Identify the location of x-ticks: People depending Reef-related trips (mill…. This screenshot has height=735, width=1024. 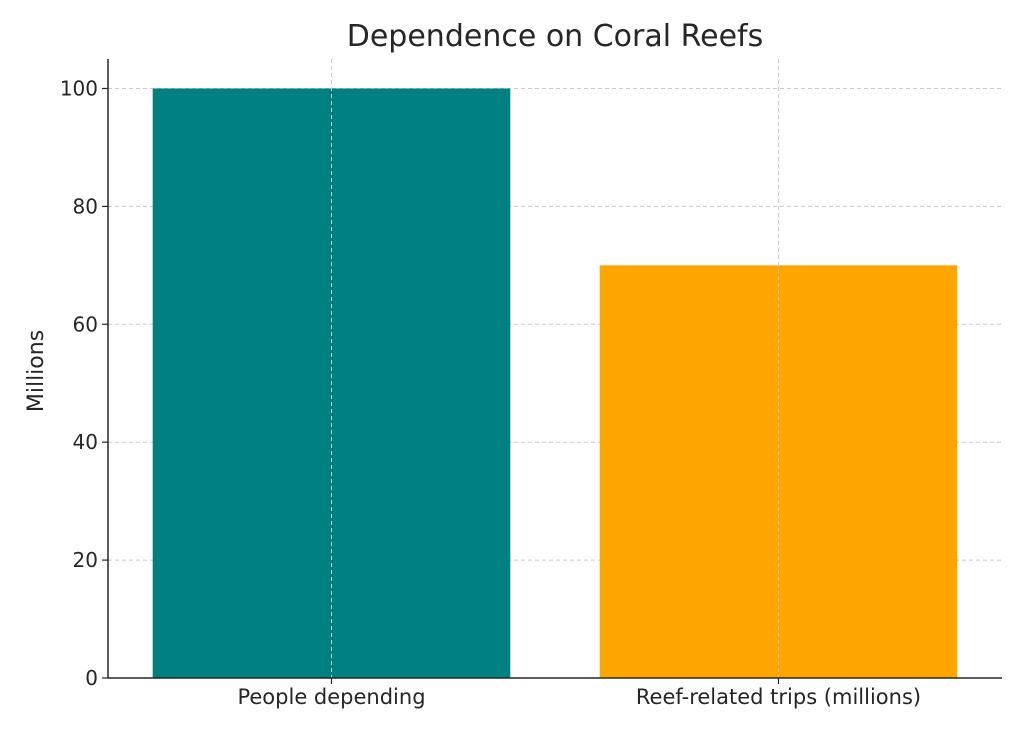
(579, 693).